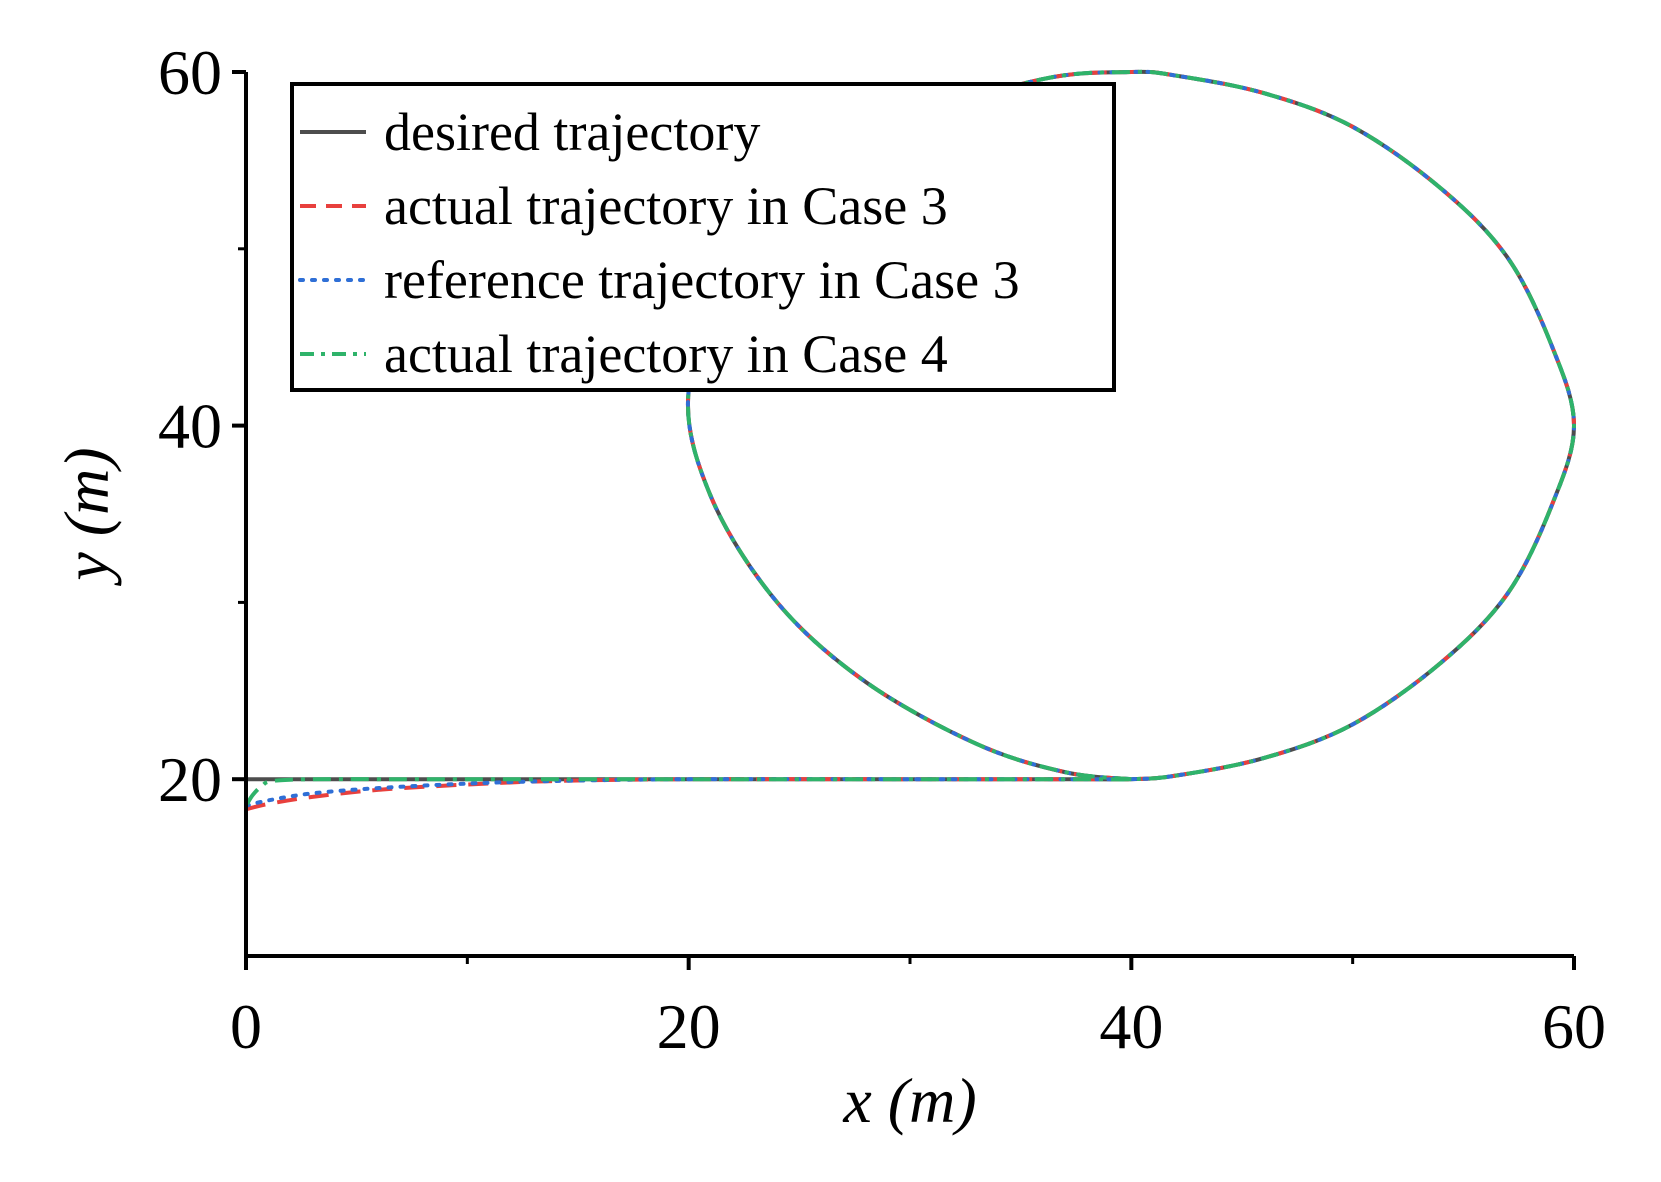 The width and height of the screenshot is (1661, 1182). What do you see at coordinates (1131, 1026) in the screenshot?
I see `x-tick-label: 40` at bounding box center [1131, 1026].